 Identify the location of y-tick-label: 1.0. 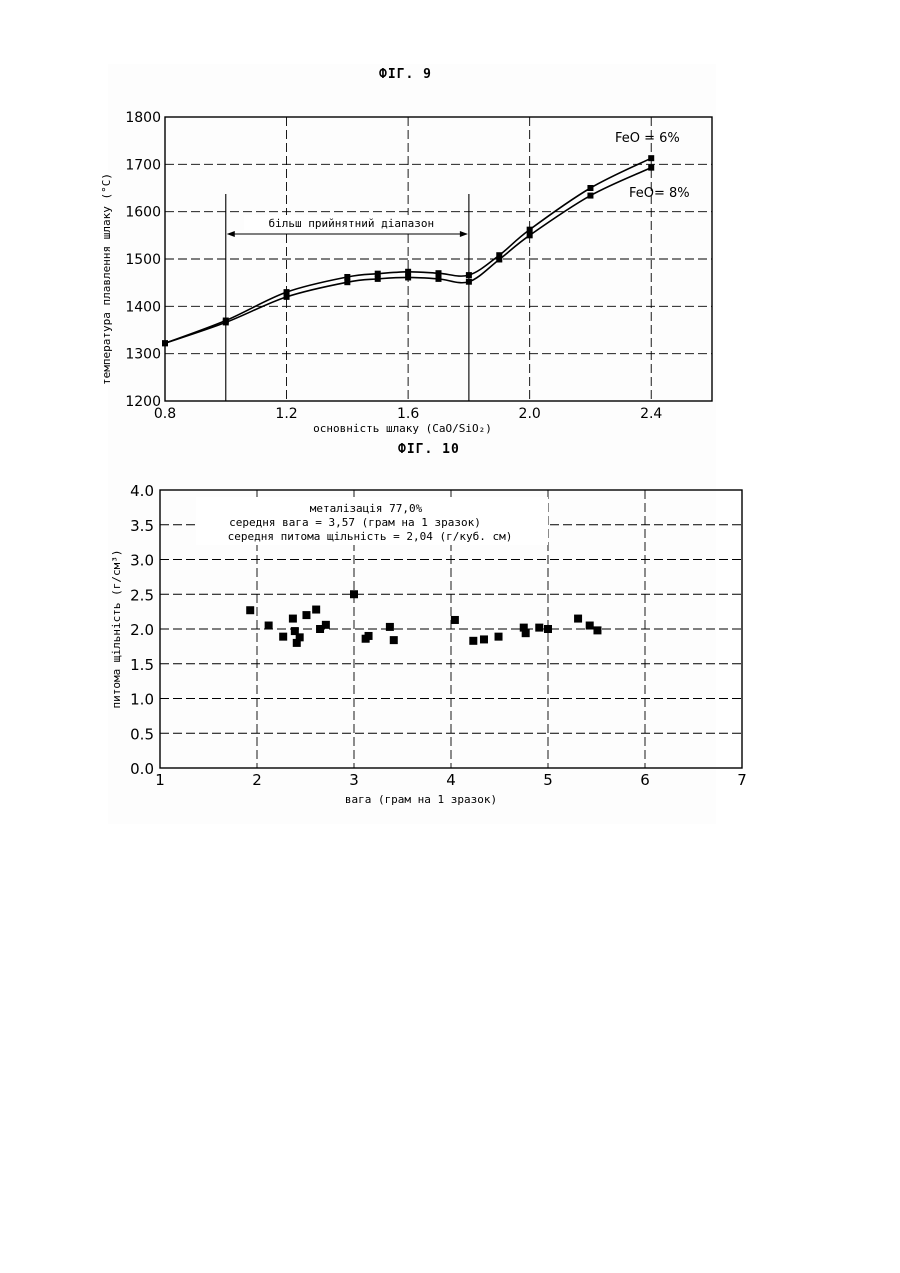
(142, 700).